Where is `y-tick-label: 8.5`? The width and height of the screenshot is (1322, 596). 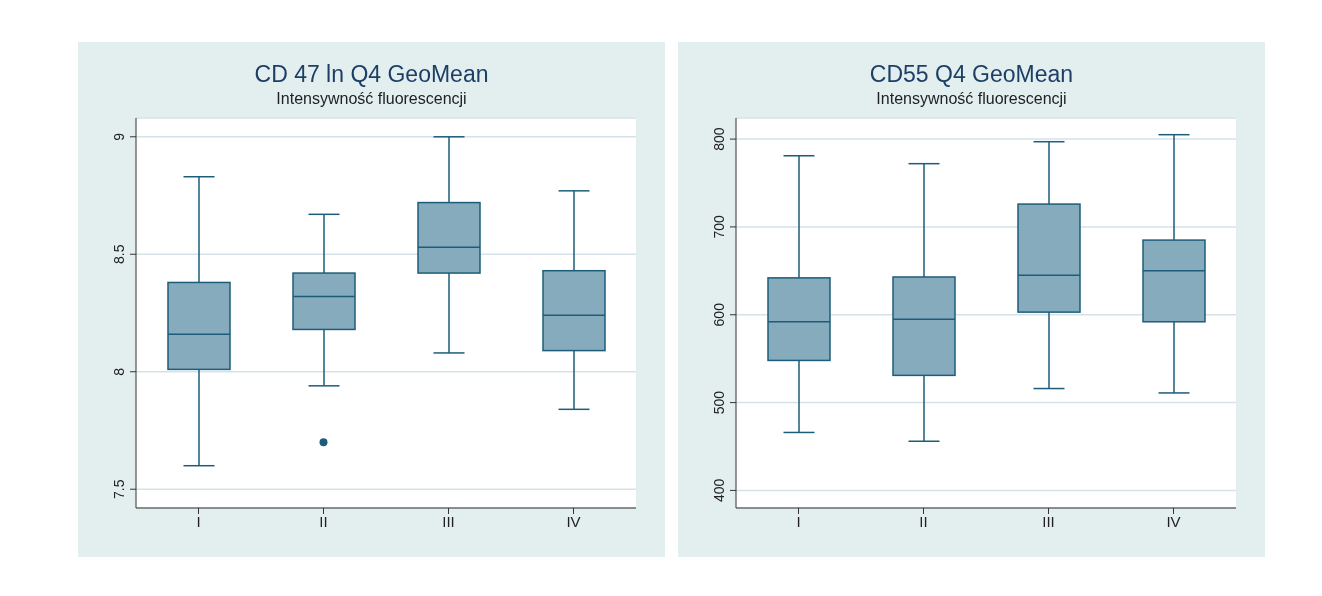 y-tick-label: 8.5 is located at coordinates (119, 254).